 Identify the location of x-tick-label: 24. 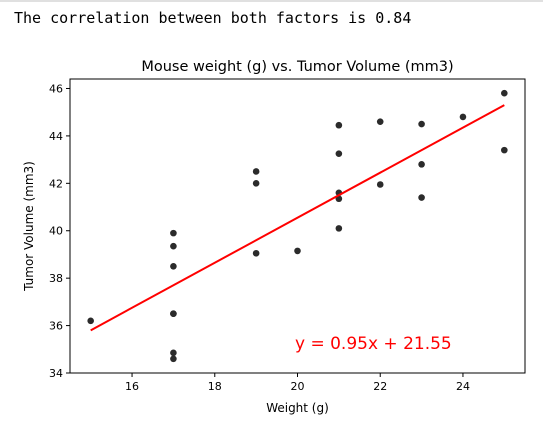
(463, 386).